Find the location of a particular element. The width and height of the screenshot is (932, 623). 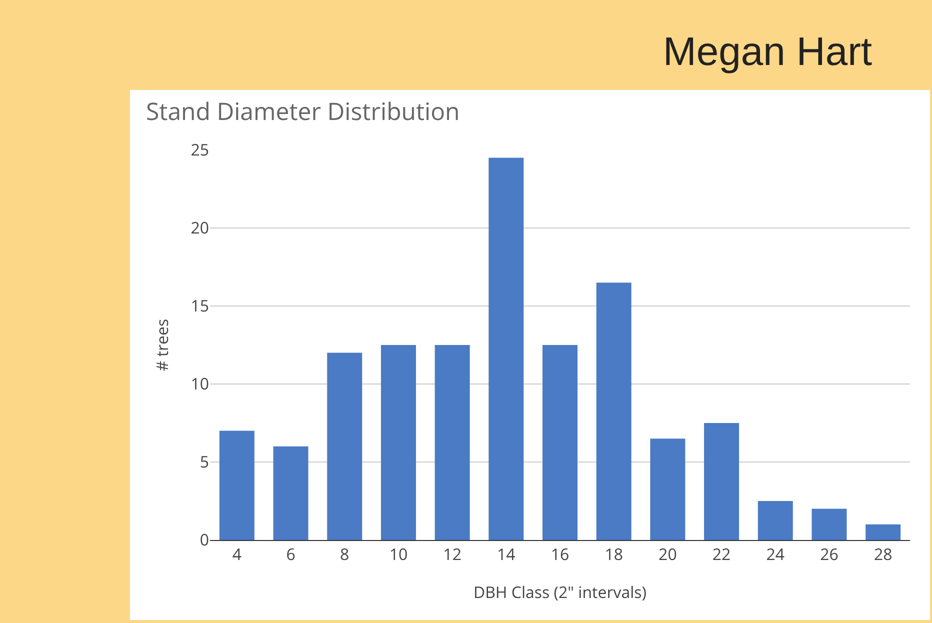

y-tick-label: 10 is located at coordinates (199, 383).